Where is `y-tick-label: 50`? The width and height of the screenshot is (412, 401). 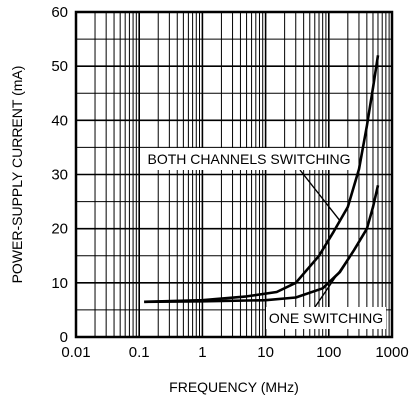 y-tick-label: 50 is located at coordinates (59, 66).